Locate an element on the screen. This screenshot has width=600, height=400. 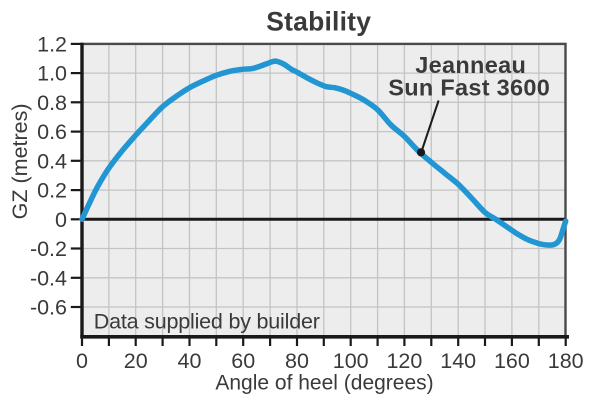
svg-text: 1.2 is located at coordinates (52, 44).